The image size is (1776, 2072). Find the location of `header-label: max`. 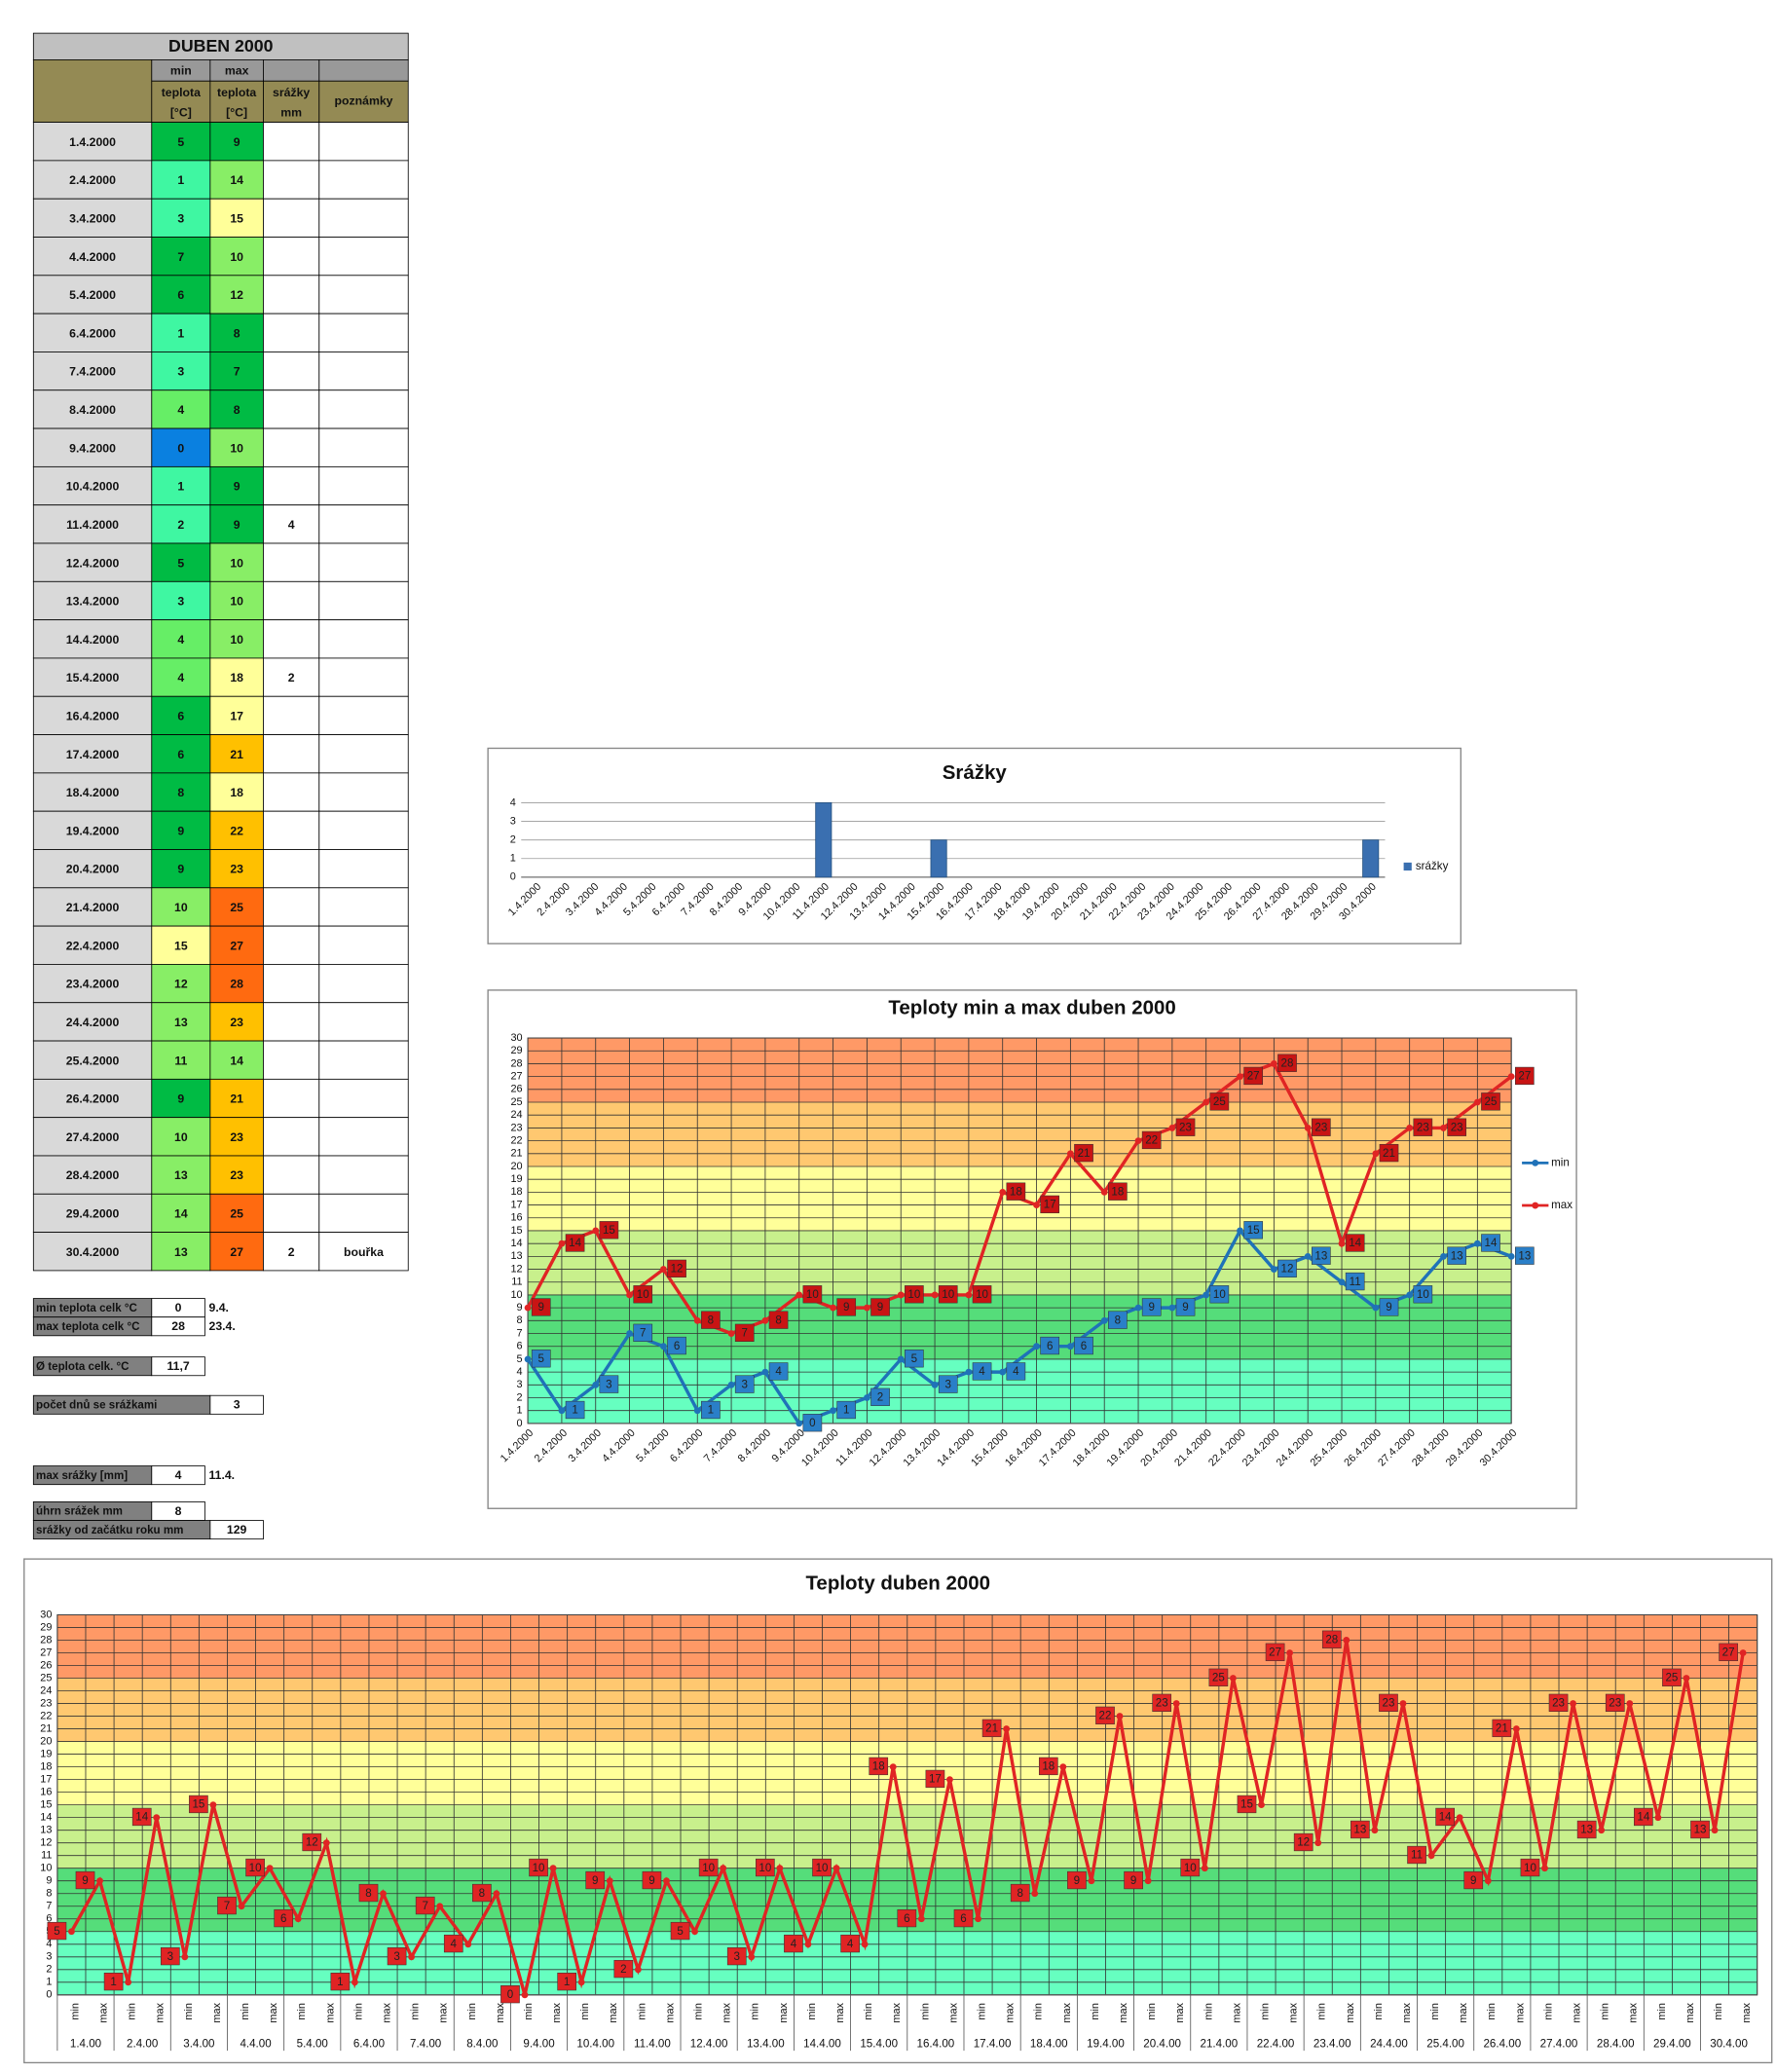

header-label: max is located at coordinates (237, 70).